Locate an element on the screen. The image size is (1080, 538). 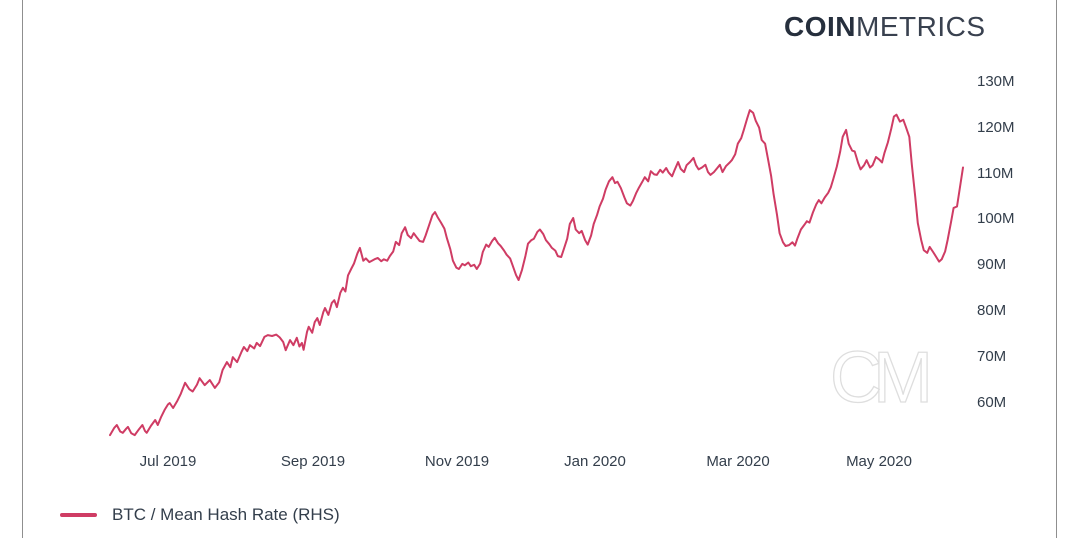
legend-series-label: BTC / Mean Hash Rate (RHS) is located at coordinates (226, 514).